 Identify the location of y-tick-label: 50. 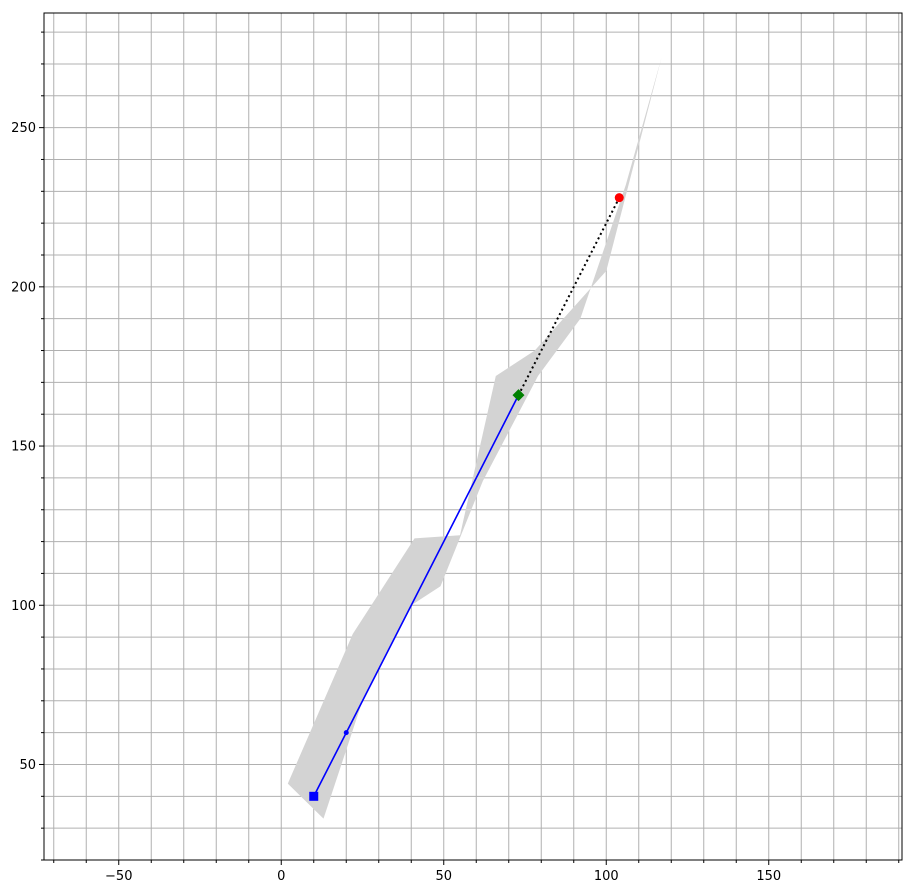
(27, 765).